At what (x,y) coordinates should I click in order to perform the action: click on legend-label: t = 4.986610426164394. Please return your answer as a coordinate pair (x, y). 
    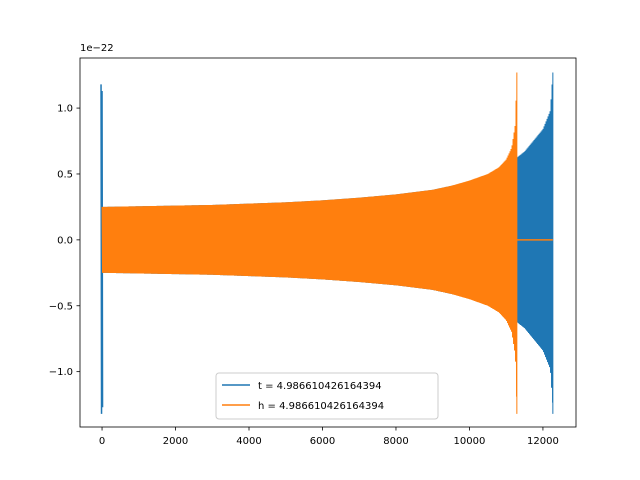
    Looking at the image, I should click on (320, 386).